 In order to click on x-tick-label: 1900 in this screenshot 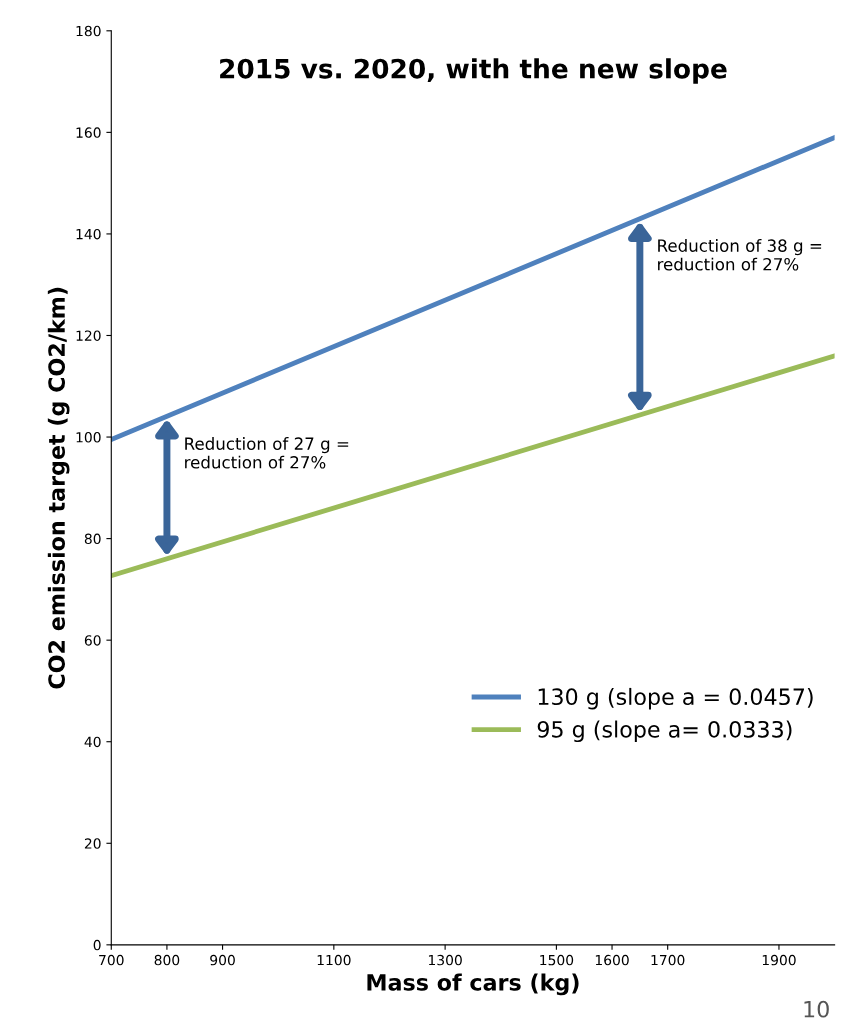, I will do `click(779, 960)`.